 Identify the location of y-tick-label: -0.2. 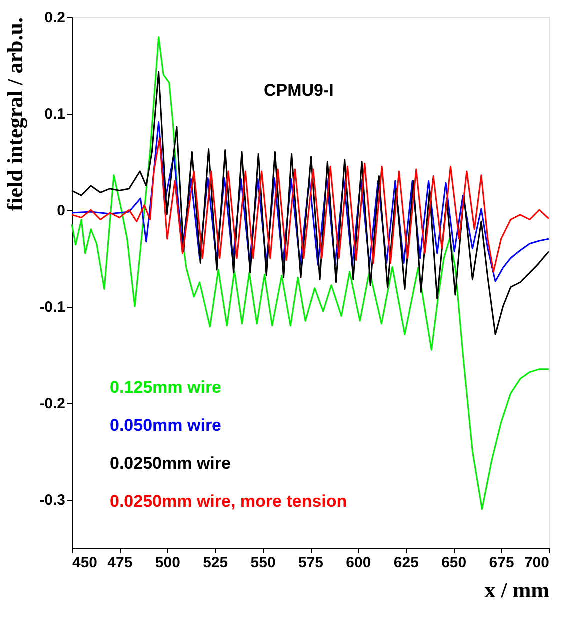
(53, 404).